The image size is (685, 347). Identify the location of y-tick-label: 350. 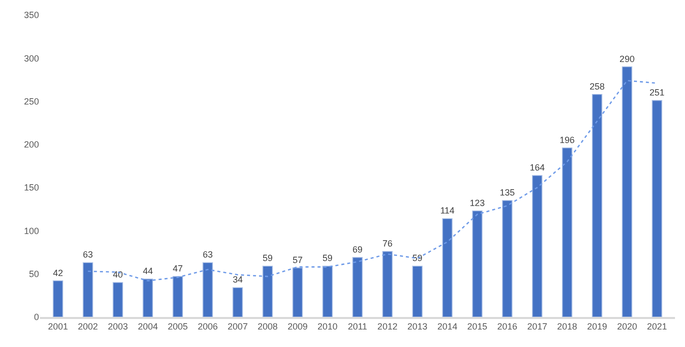
(31, 15).